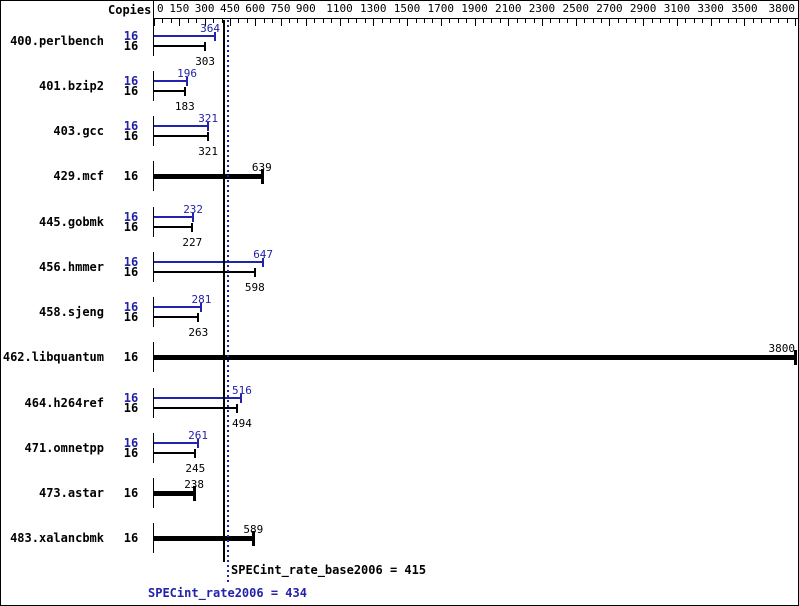 The image size is (799, 606). Describe the element at coordinates (71, 266) in the screenshot. I see `benchmark-name-label: 456.hmmer` at that location.